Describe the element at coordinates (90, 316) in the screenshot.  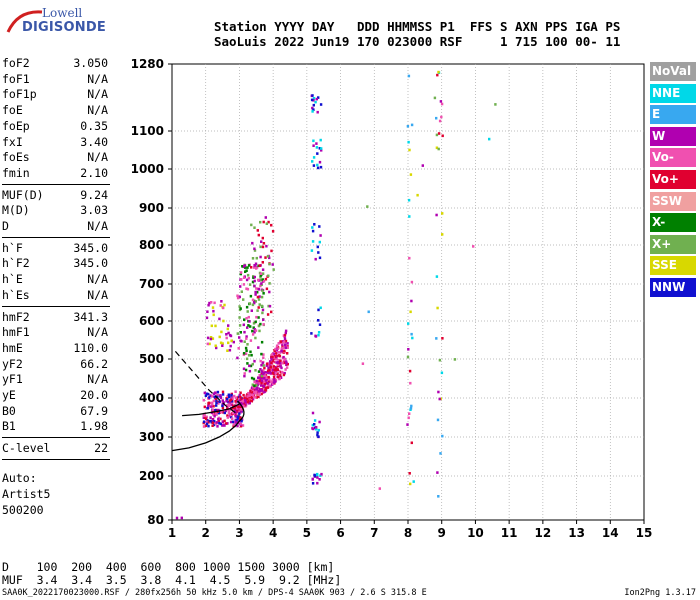
I see `param-value: 341.3` at that location.